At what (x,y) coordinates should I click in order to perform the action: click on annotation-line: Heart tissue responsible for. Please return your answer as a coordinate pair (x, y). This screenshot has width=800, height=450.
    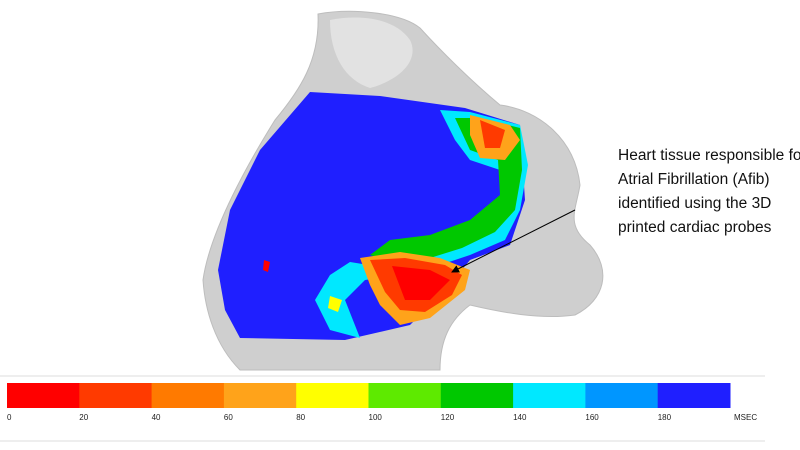
    Looking at the image, I should click on (709, 155).